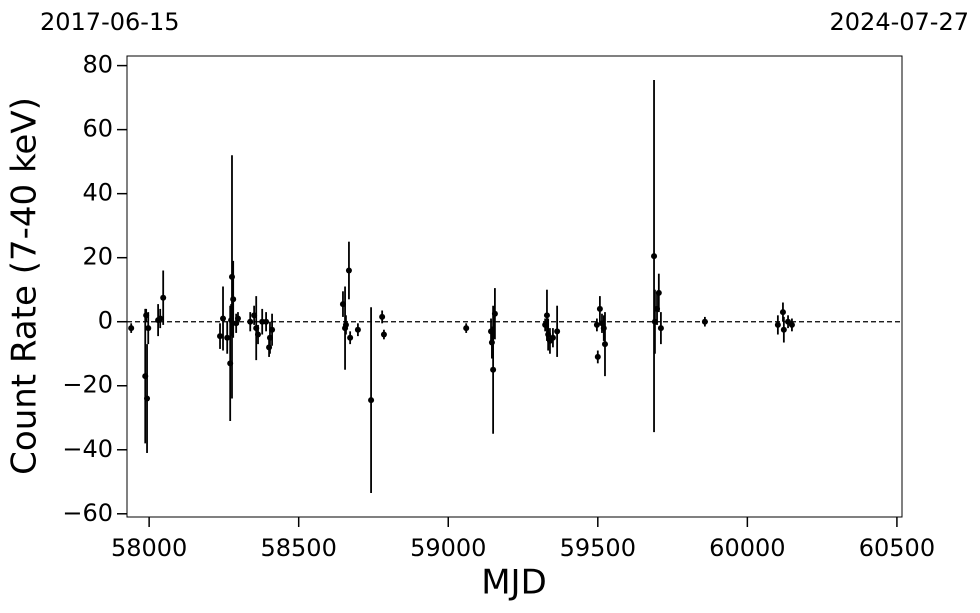 This screenshot has width=980, height=613. Describe the element at coordinates (97, 193) in the screenshot. I see `y-tick-label: 40` at that location.